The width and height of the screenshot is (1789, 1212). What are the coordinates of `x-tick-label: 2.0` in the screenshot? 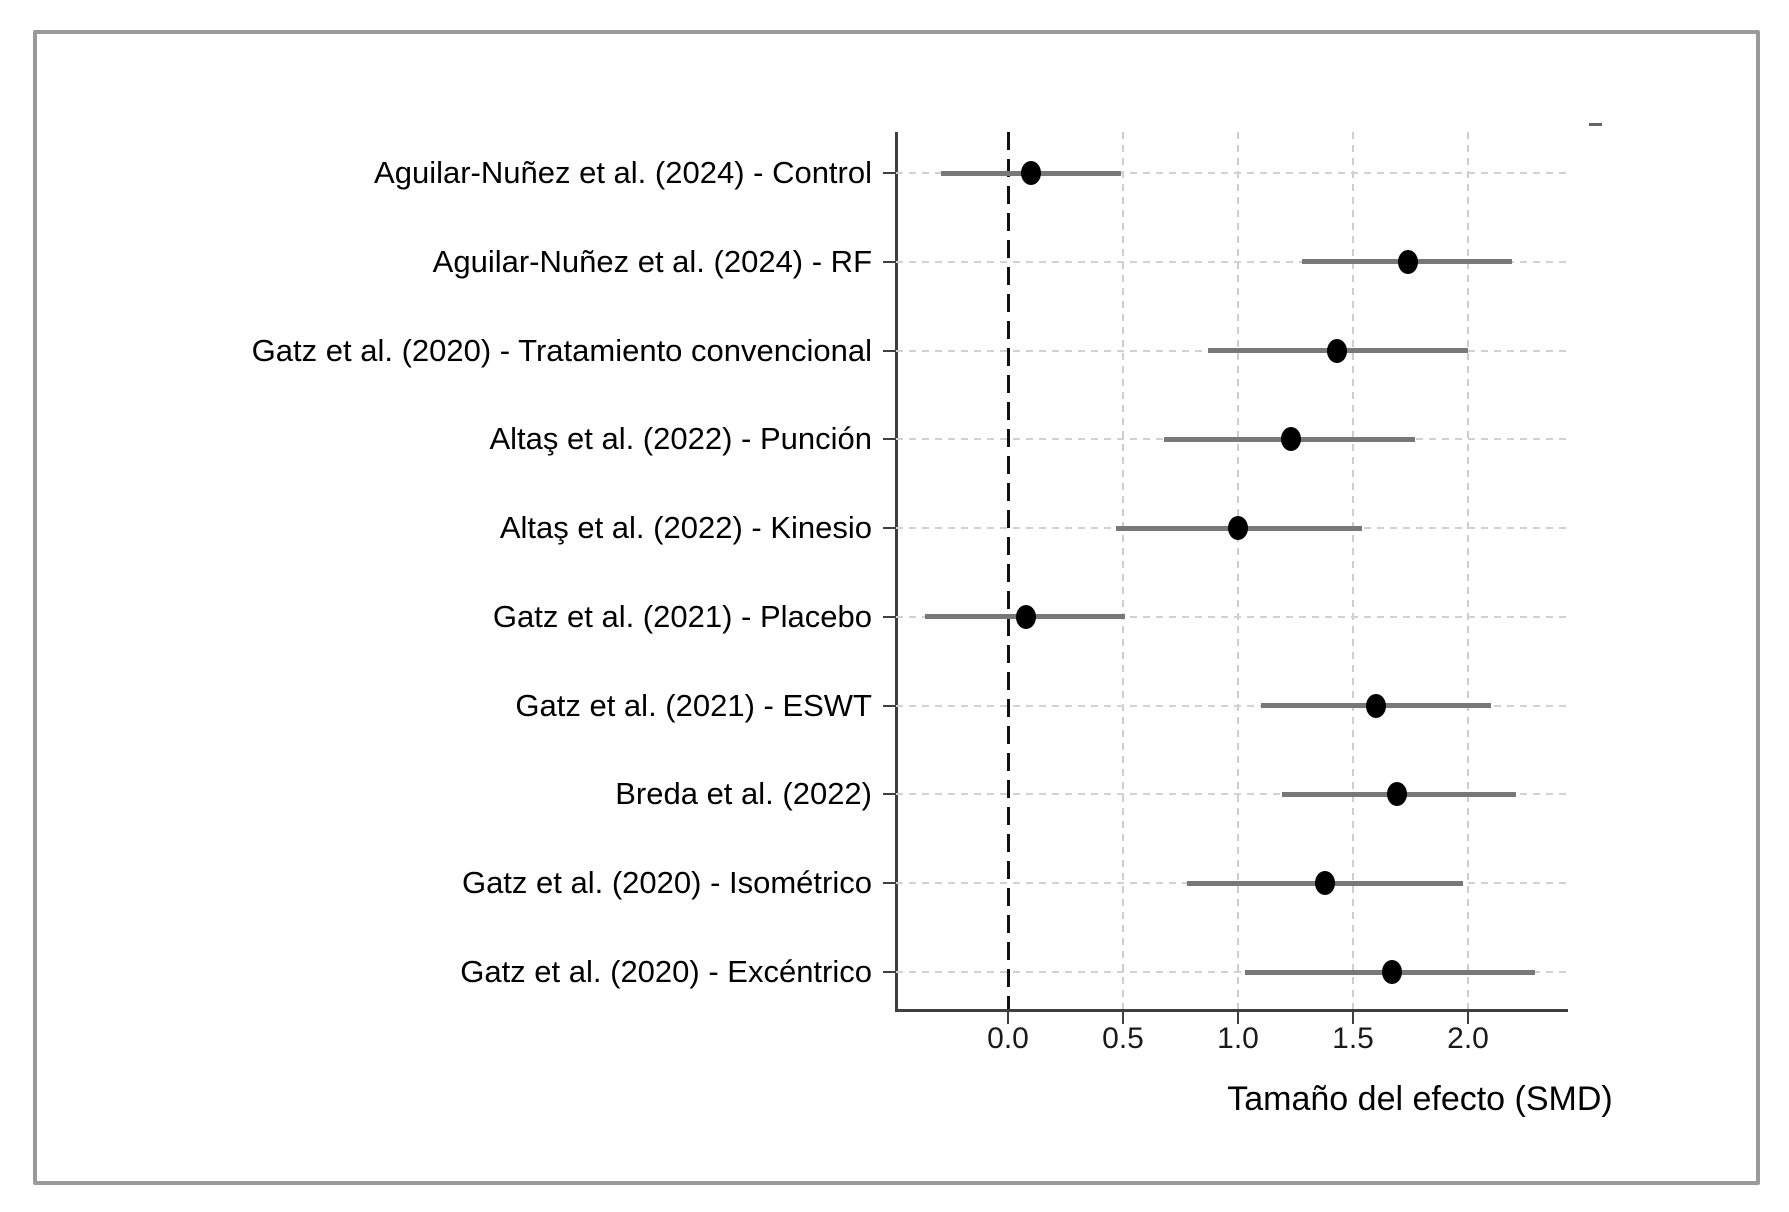 It's located at (1468, 1038).